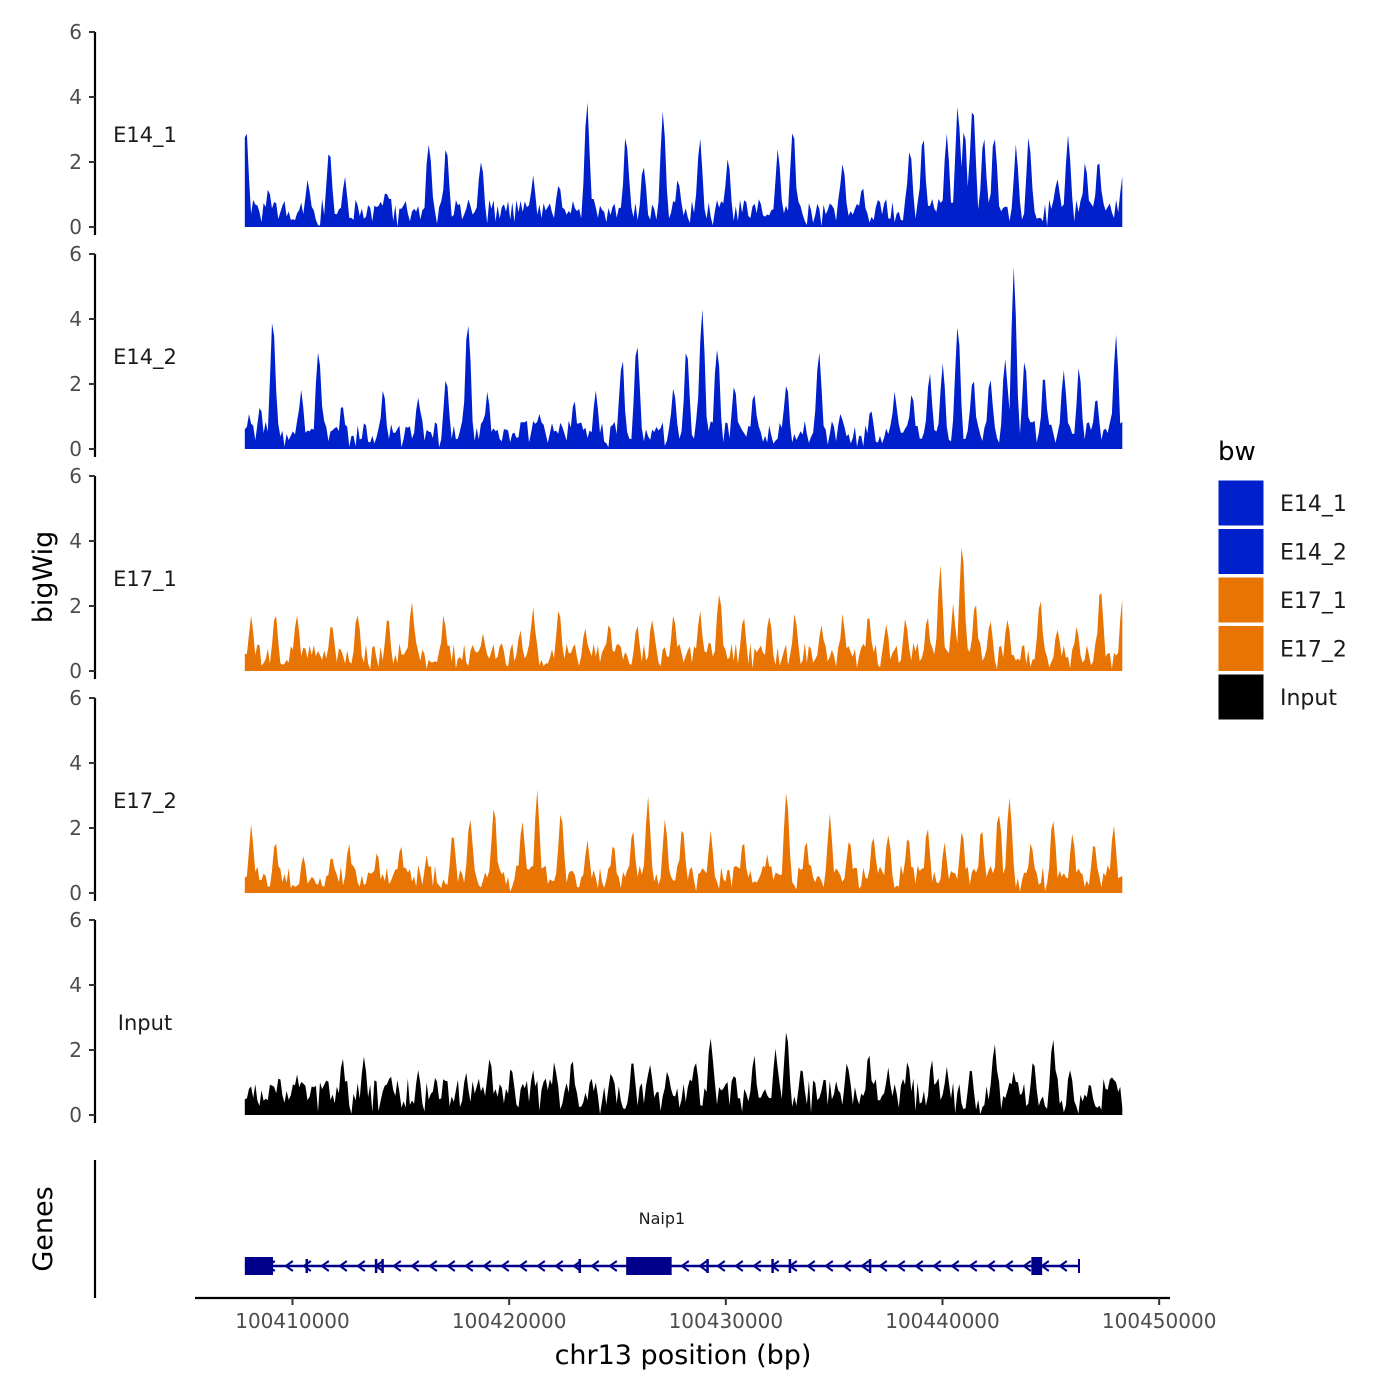 The width and height of the screenshot is (1400, 1400). What do you see at coordinates (662, 1218) in the screenshot?
I see `gene-name: Naip1` at bounding box center [662, 1218].